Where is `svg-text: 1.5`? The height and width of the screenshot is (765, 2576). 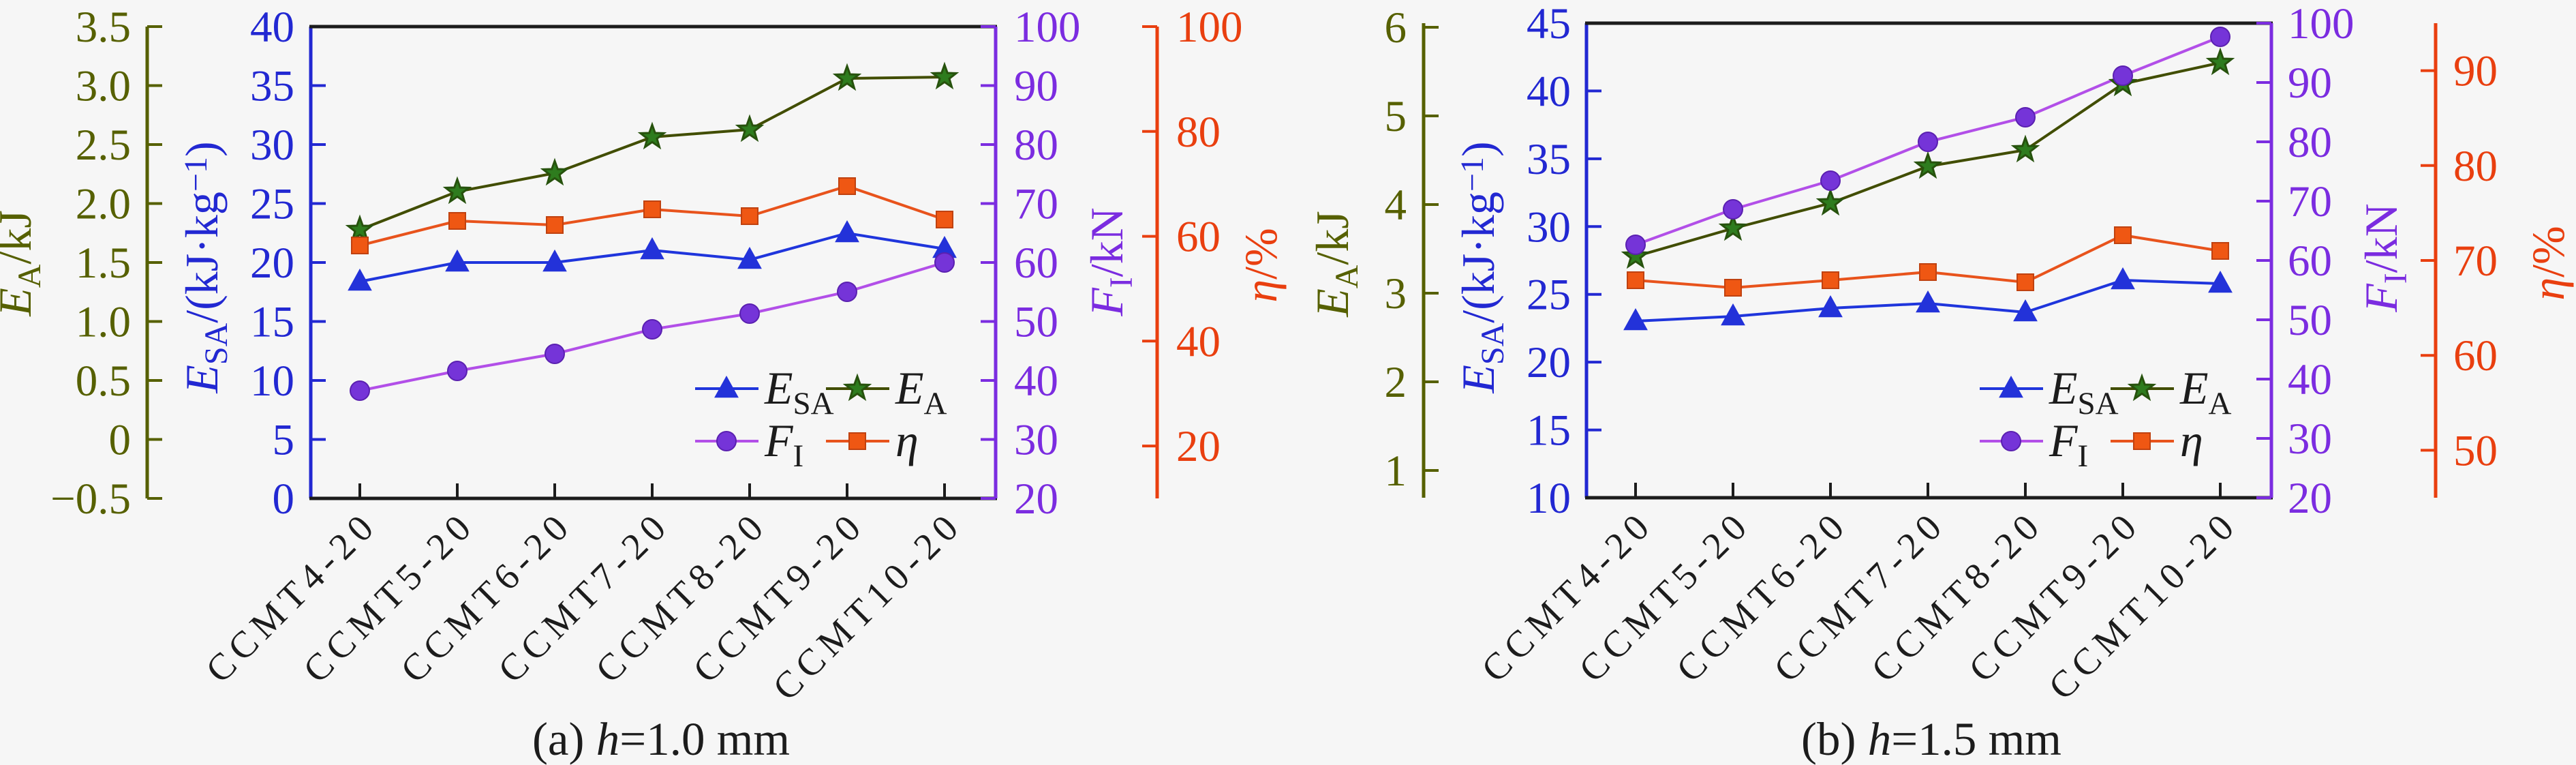
svg-text: 1.5 is located at coordinates (103, 263).